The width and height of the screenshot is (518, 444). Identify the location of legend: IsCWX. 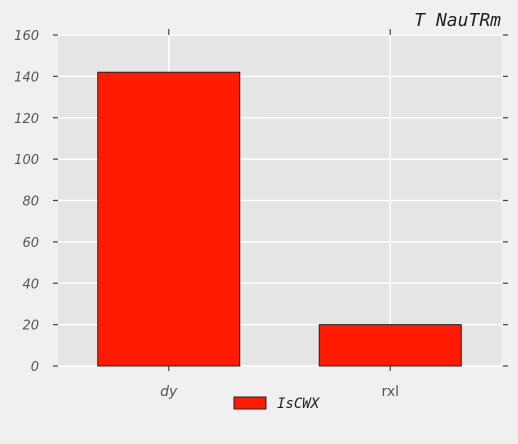
(277, 404).